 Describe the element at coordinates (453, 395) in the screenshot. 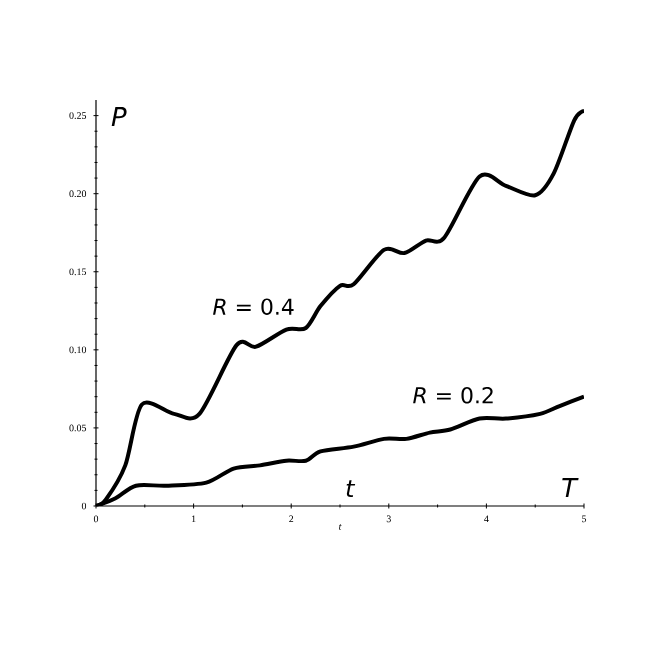

I see `series-label: R = 0.2` at that location.